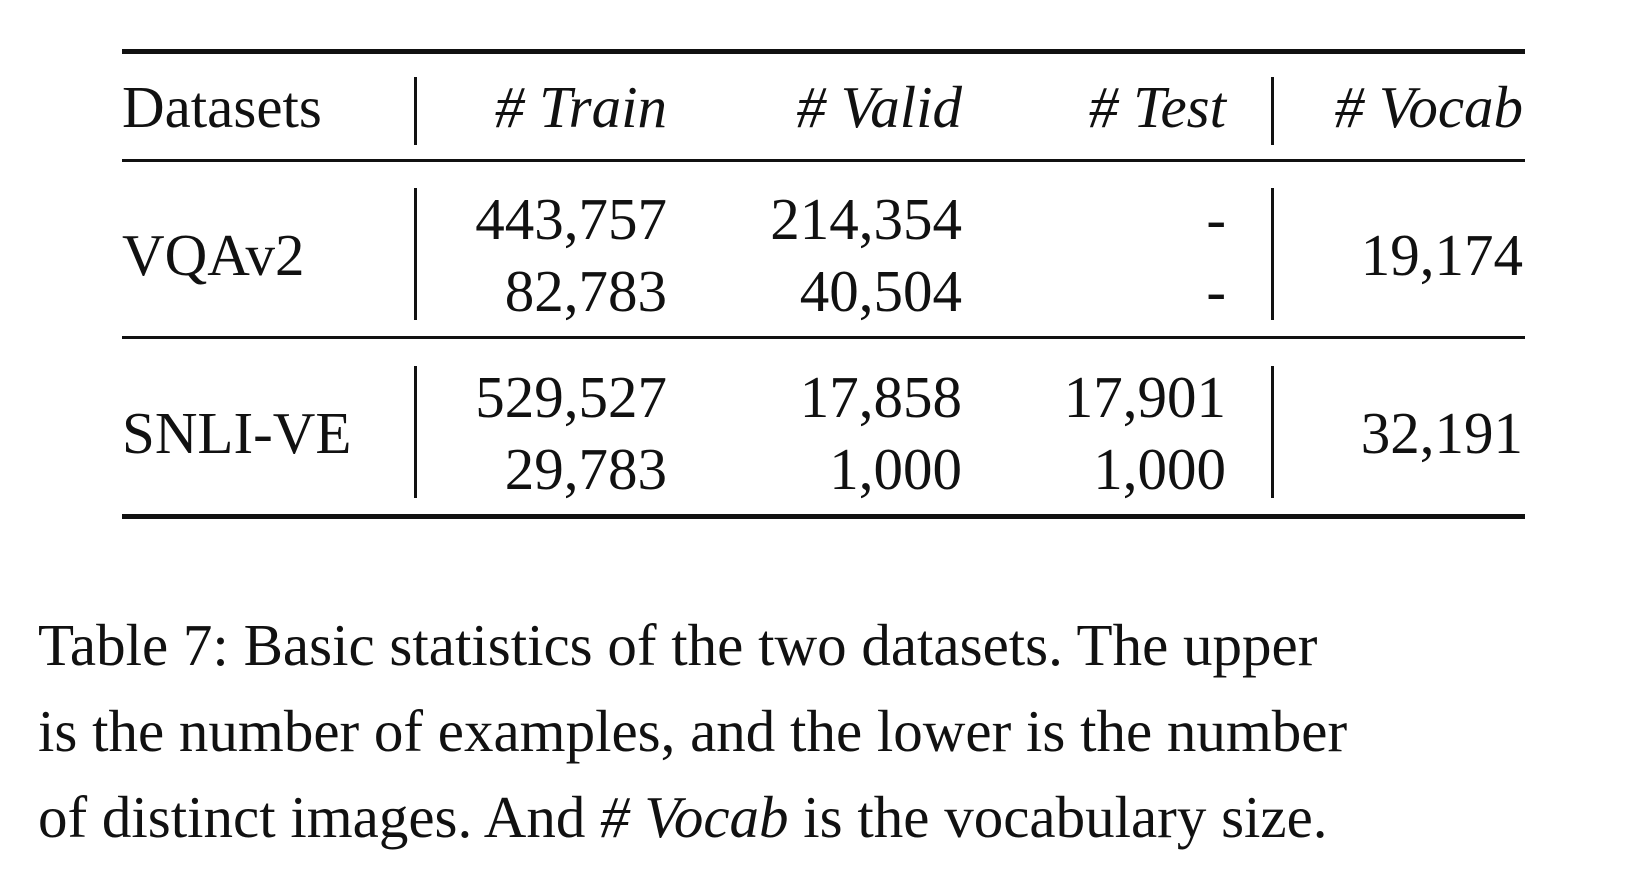 The image size is (1627, 881). Describe the element at coordinates (1428, 107) in the screenshot. I see `header-vocab: # Vocab` at that location.